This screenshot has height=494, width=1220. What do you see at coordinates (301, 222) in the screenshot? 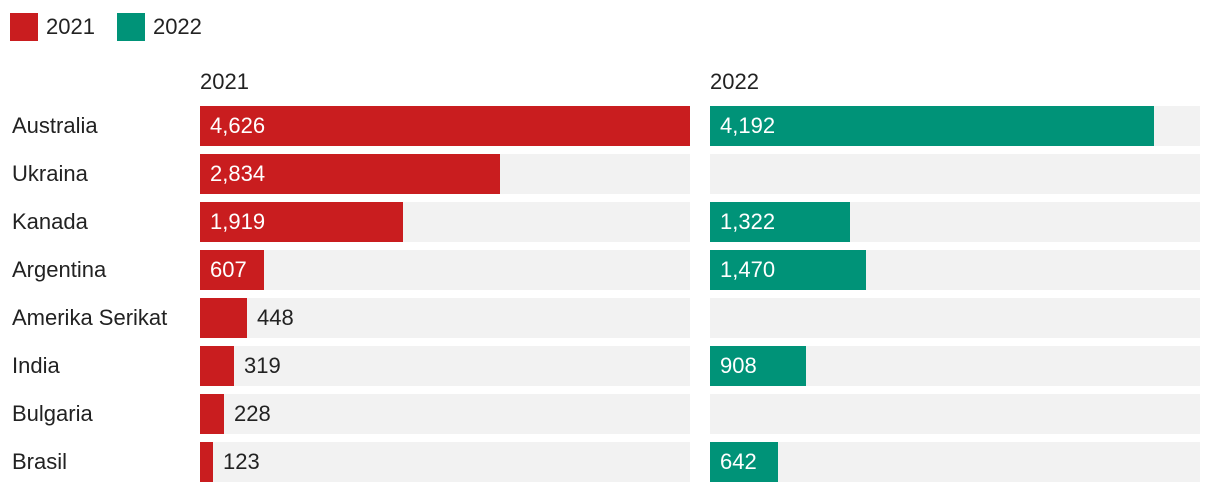
I see `bar-2021-kanada` at bounding box center [301, 222].